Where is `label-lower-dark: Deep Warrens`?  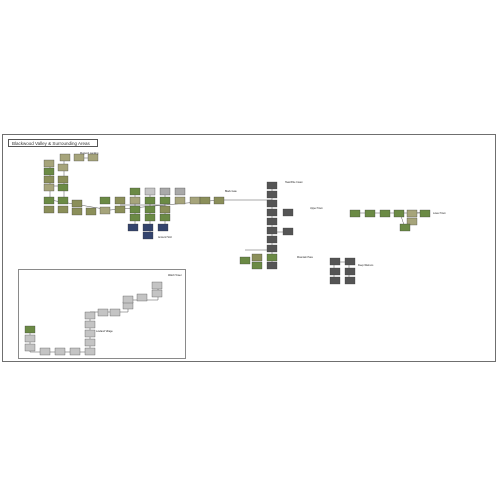 label-lower-dark: Deep Warrens is located at coordinates (366, 265).